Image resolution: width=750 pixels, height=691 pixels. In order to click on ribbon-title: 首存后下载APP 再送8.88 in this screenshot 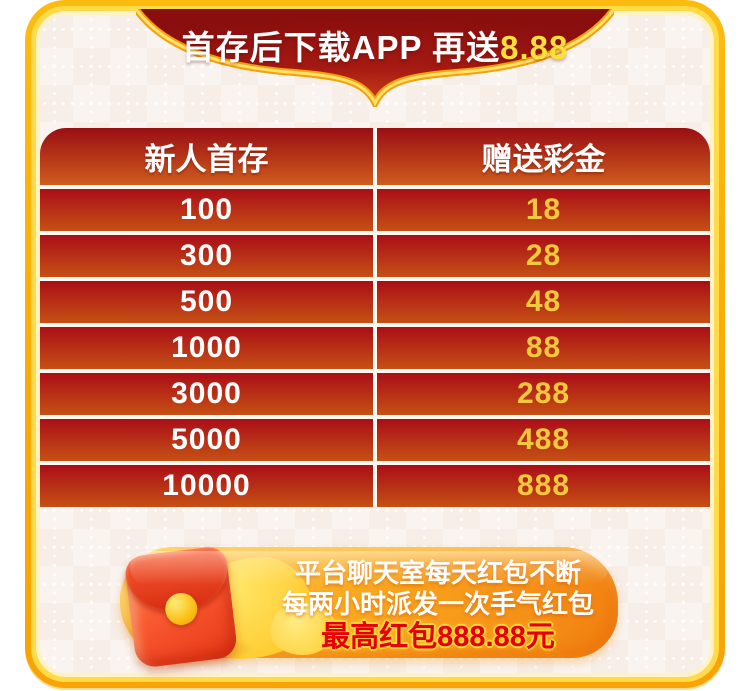, I will do `click(375, 45)`.